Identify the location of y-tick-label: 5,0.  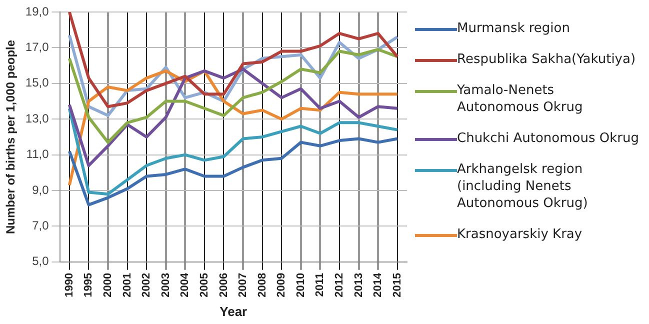
(41, 261).